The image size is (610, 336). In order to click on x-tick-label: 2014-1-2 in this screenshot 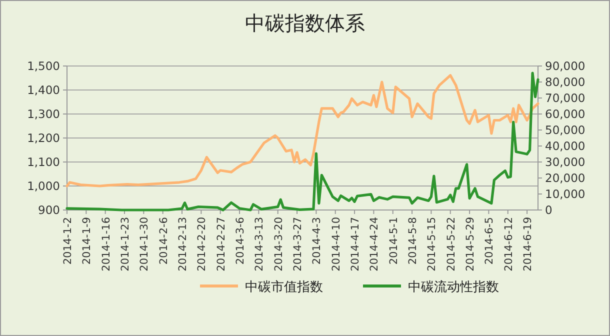, I will do `click(68, 241)`.